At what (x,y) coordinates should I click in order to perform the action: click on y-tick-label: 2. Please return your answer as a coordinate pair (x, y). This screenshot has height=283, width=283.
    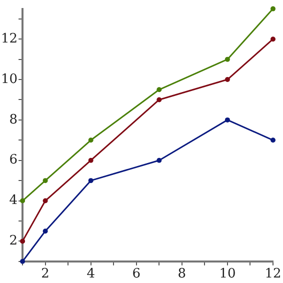
    Looking at the image, I should click on (13, 241).